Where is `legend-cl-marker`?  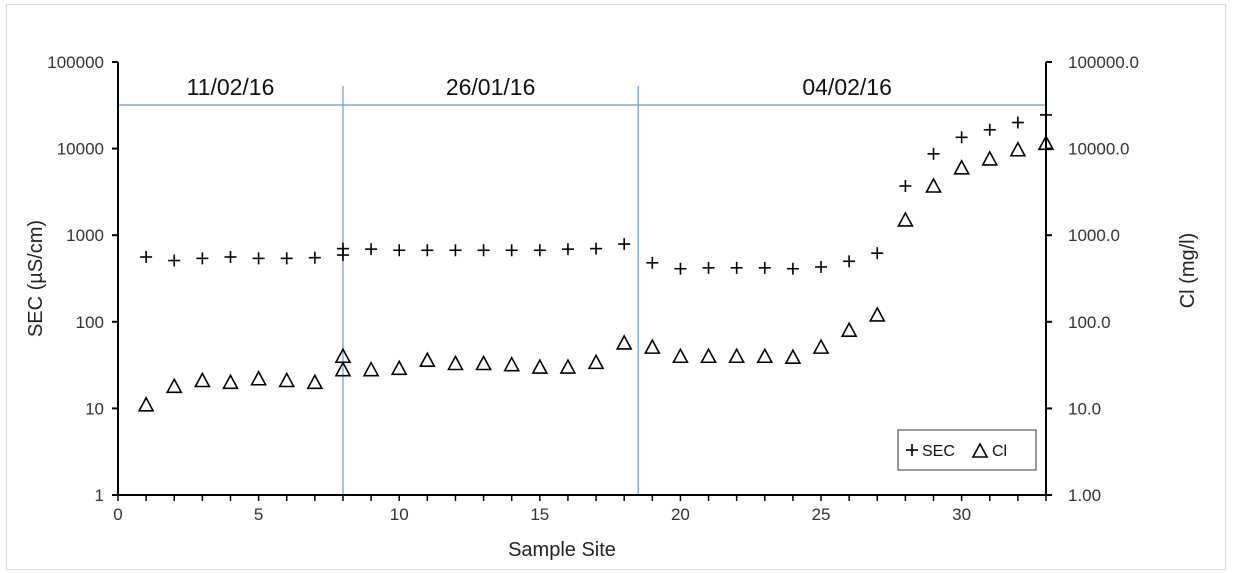 legend-cl-marker is located at coordinates (980, 450).